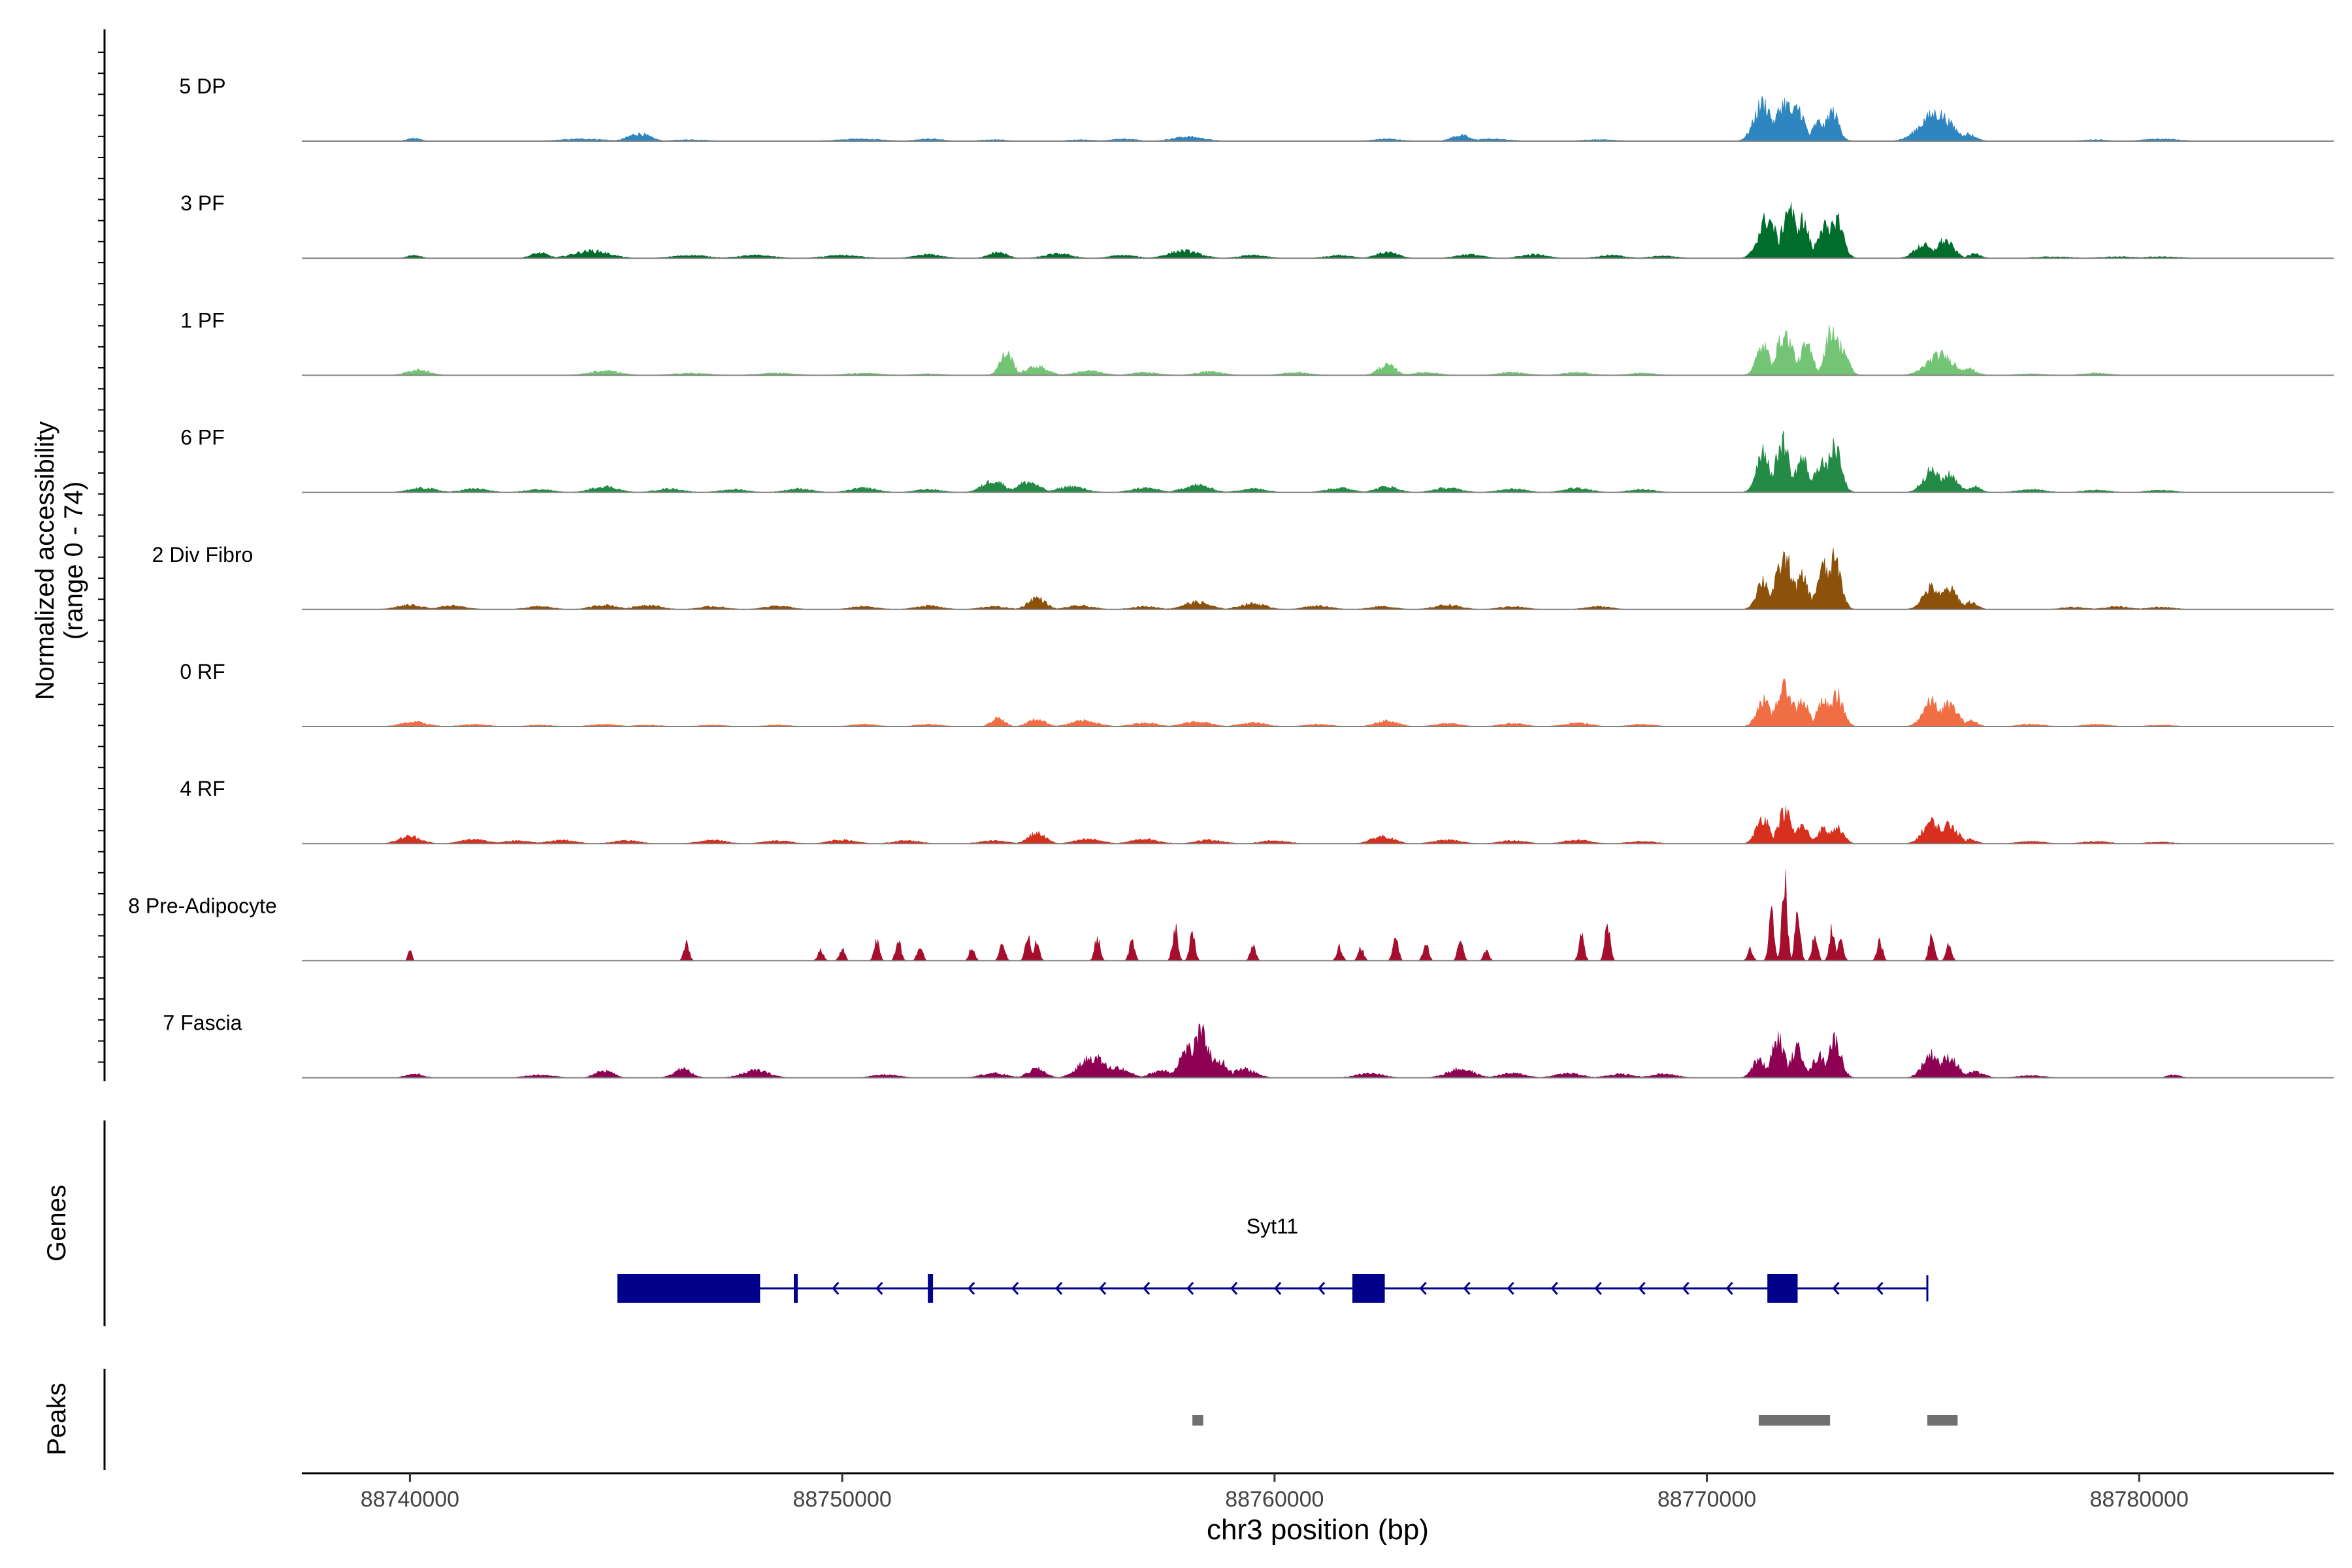 The width and height of the screenshot is (2352, 1568). Describe the element at coordinates (202, 788) in the screenshot. I see `track-label: 4 RF` at that location.